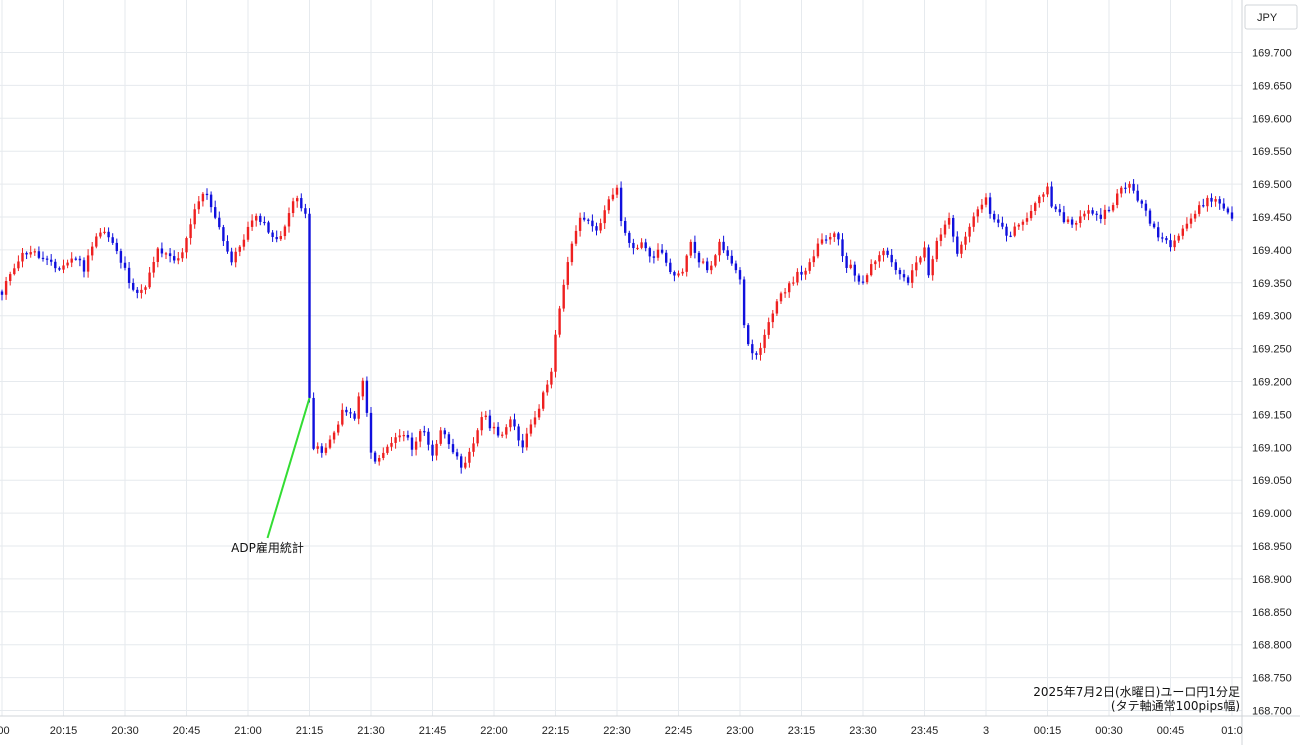  I want to click on y-tick-label: 169.600, so click(1272, 119).